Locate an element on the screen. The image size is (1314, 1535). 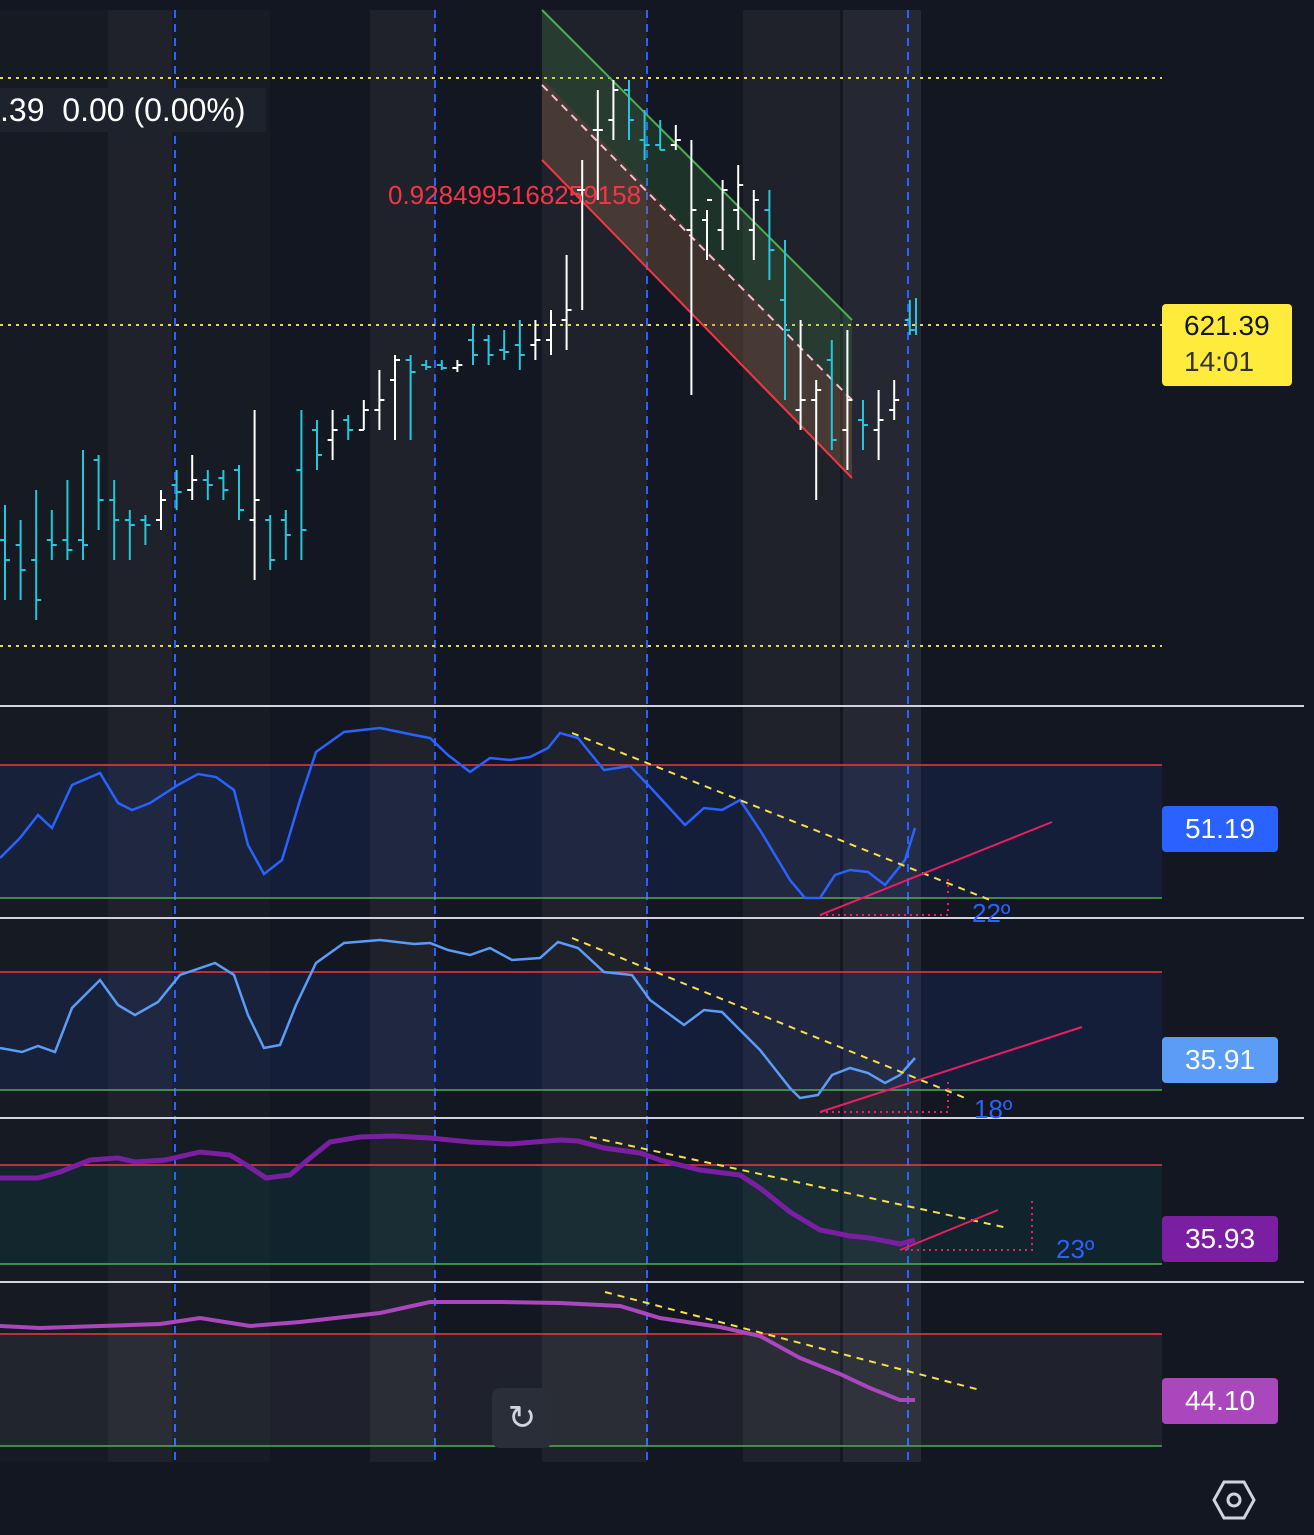
indicator-4-value: 44.10 is located at coordinates (1220, 1401).